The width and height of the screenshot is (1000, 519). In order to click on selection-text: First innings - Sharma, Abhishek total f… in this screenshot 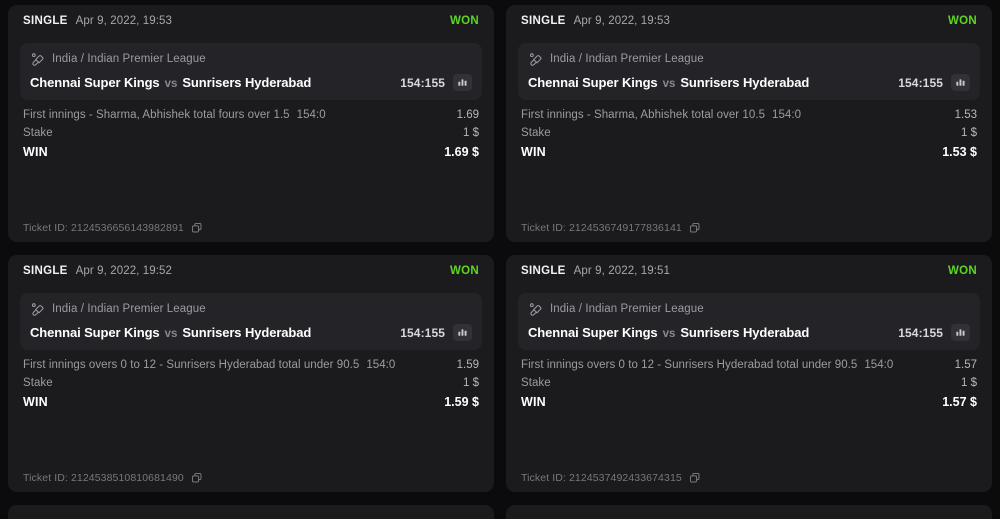, I will do `click(156, 115)`.